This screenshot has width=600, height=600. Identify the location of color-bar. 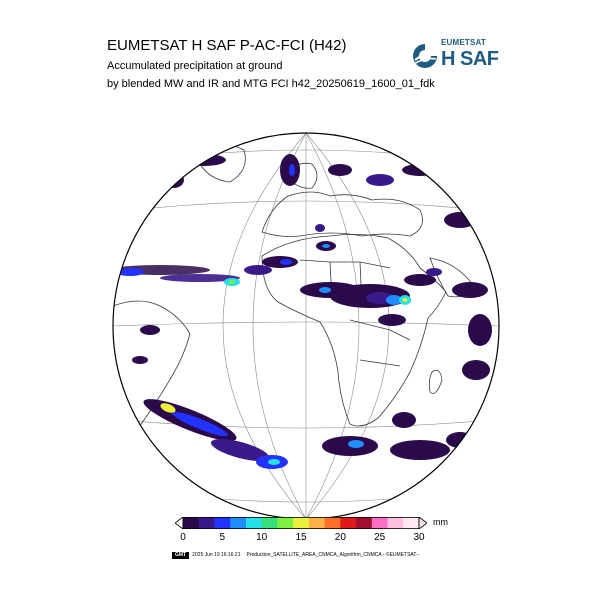
(301, 523).